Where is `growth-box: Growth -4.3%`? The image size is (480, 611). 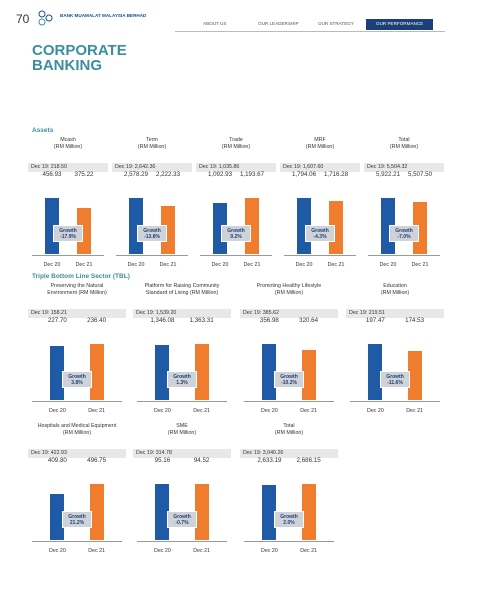
growth-box: Growth -4.3% is located at coordinates (320, 233).